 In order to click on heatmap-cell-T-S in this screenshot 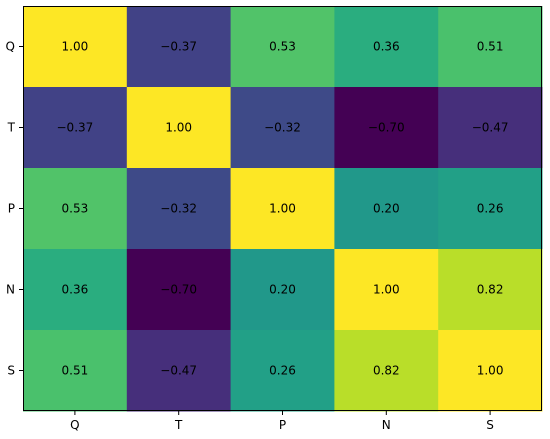, I will do `click(490, 128)`.